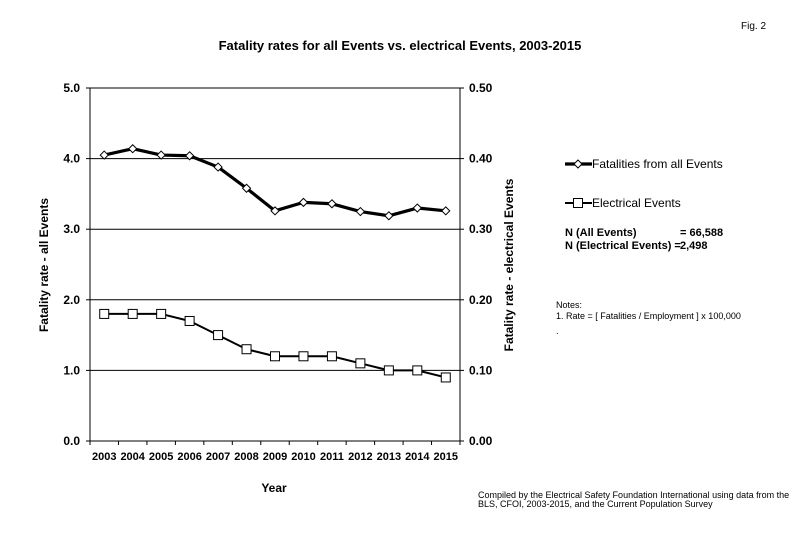 The image size is (800, 539). What do you see at coordinates (481, 88) in the screenshot?
I see `tick-label-right: 0.50` at bounding box center [481, 88].